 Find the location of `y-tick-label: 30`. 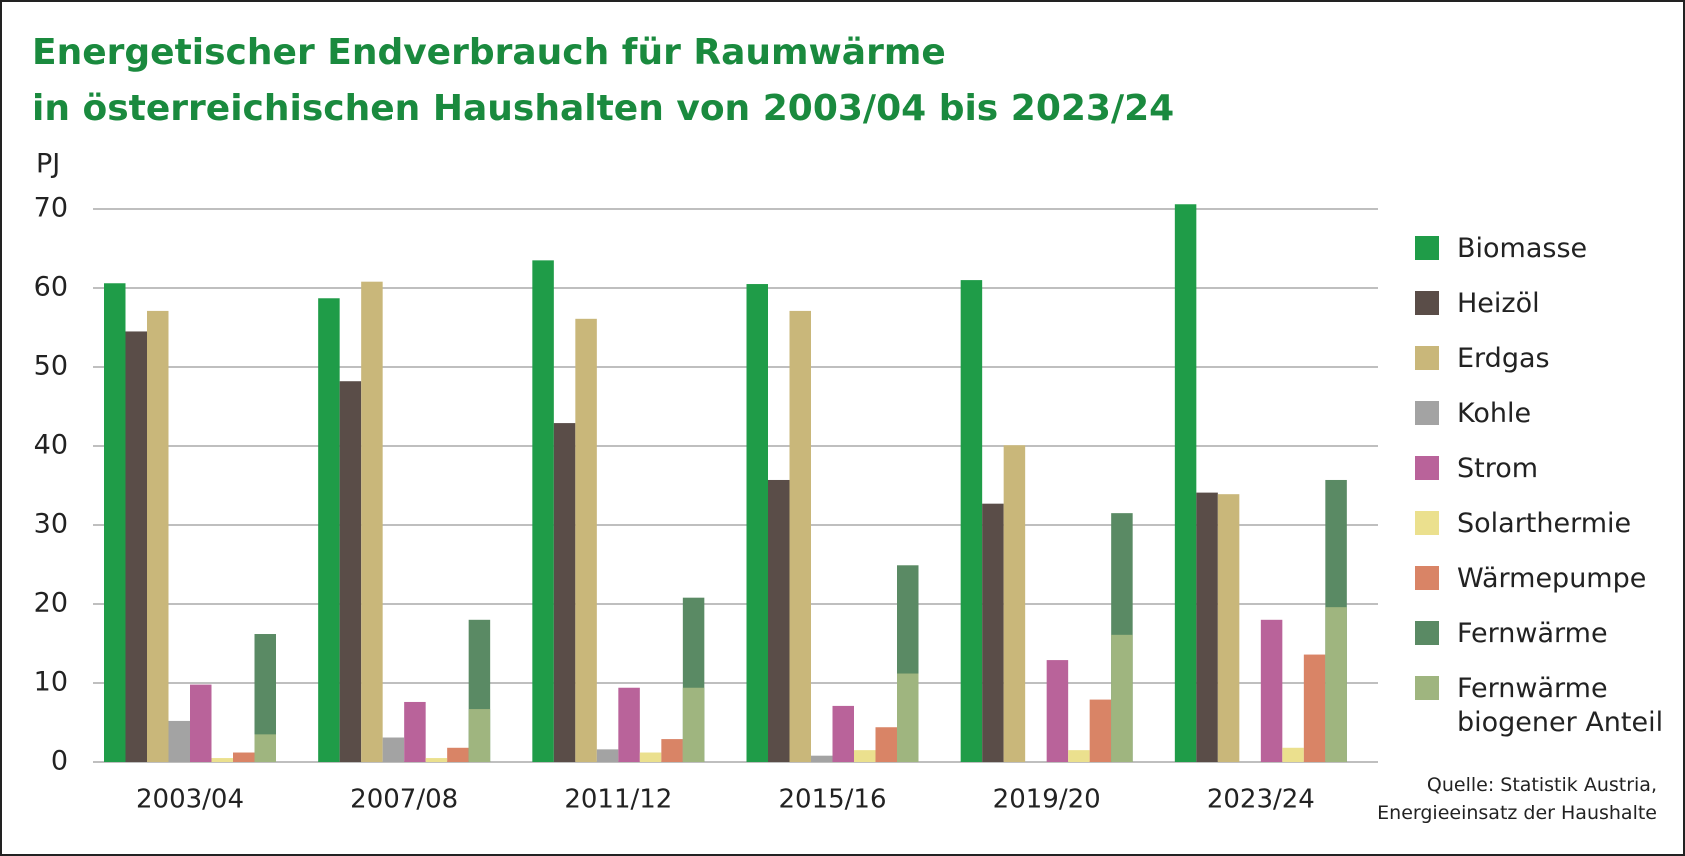

y-tick-label: 30 is located at coordinates (51, 524).